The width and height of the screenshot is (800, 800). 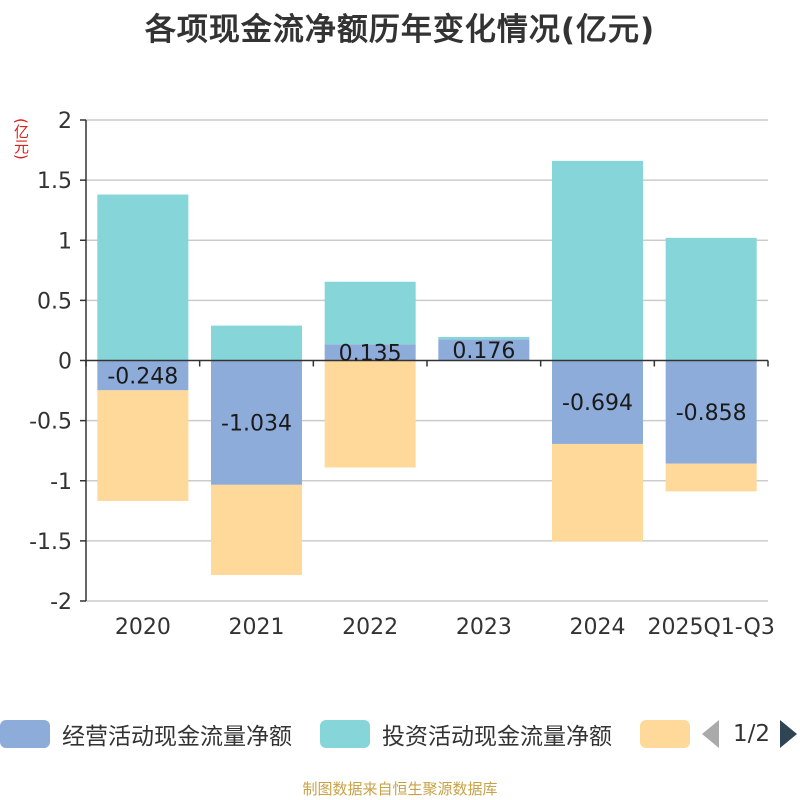 I want to click on y-tick-label: 1, so click(x=65, y=241).